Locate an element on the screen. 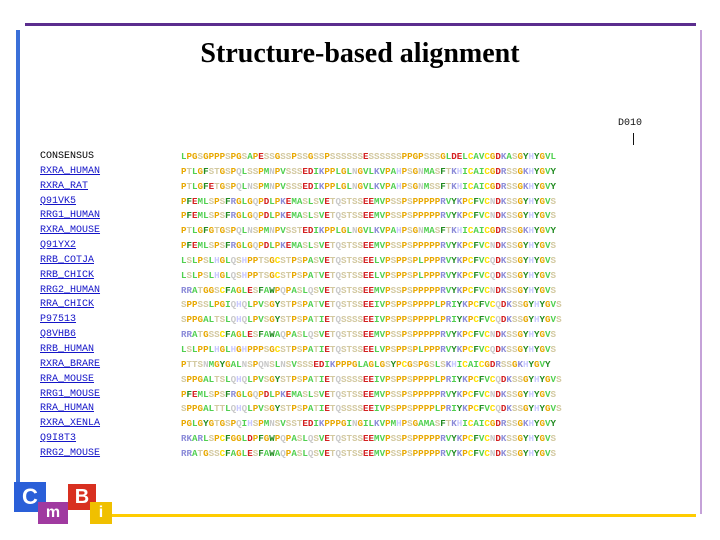 Image resolution: width=720 pixels, height=540 pixels. logo-tile-b: B is located at coordinates (82, 497).